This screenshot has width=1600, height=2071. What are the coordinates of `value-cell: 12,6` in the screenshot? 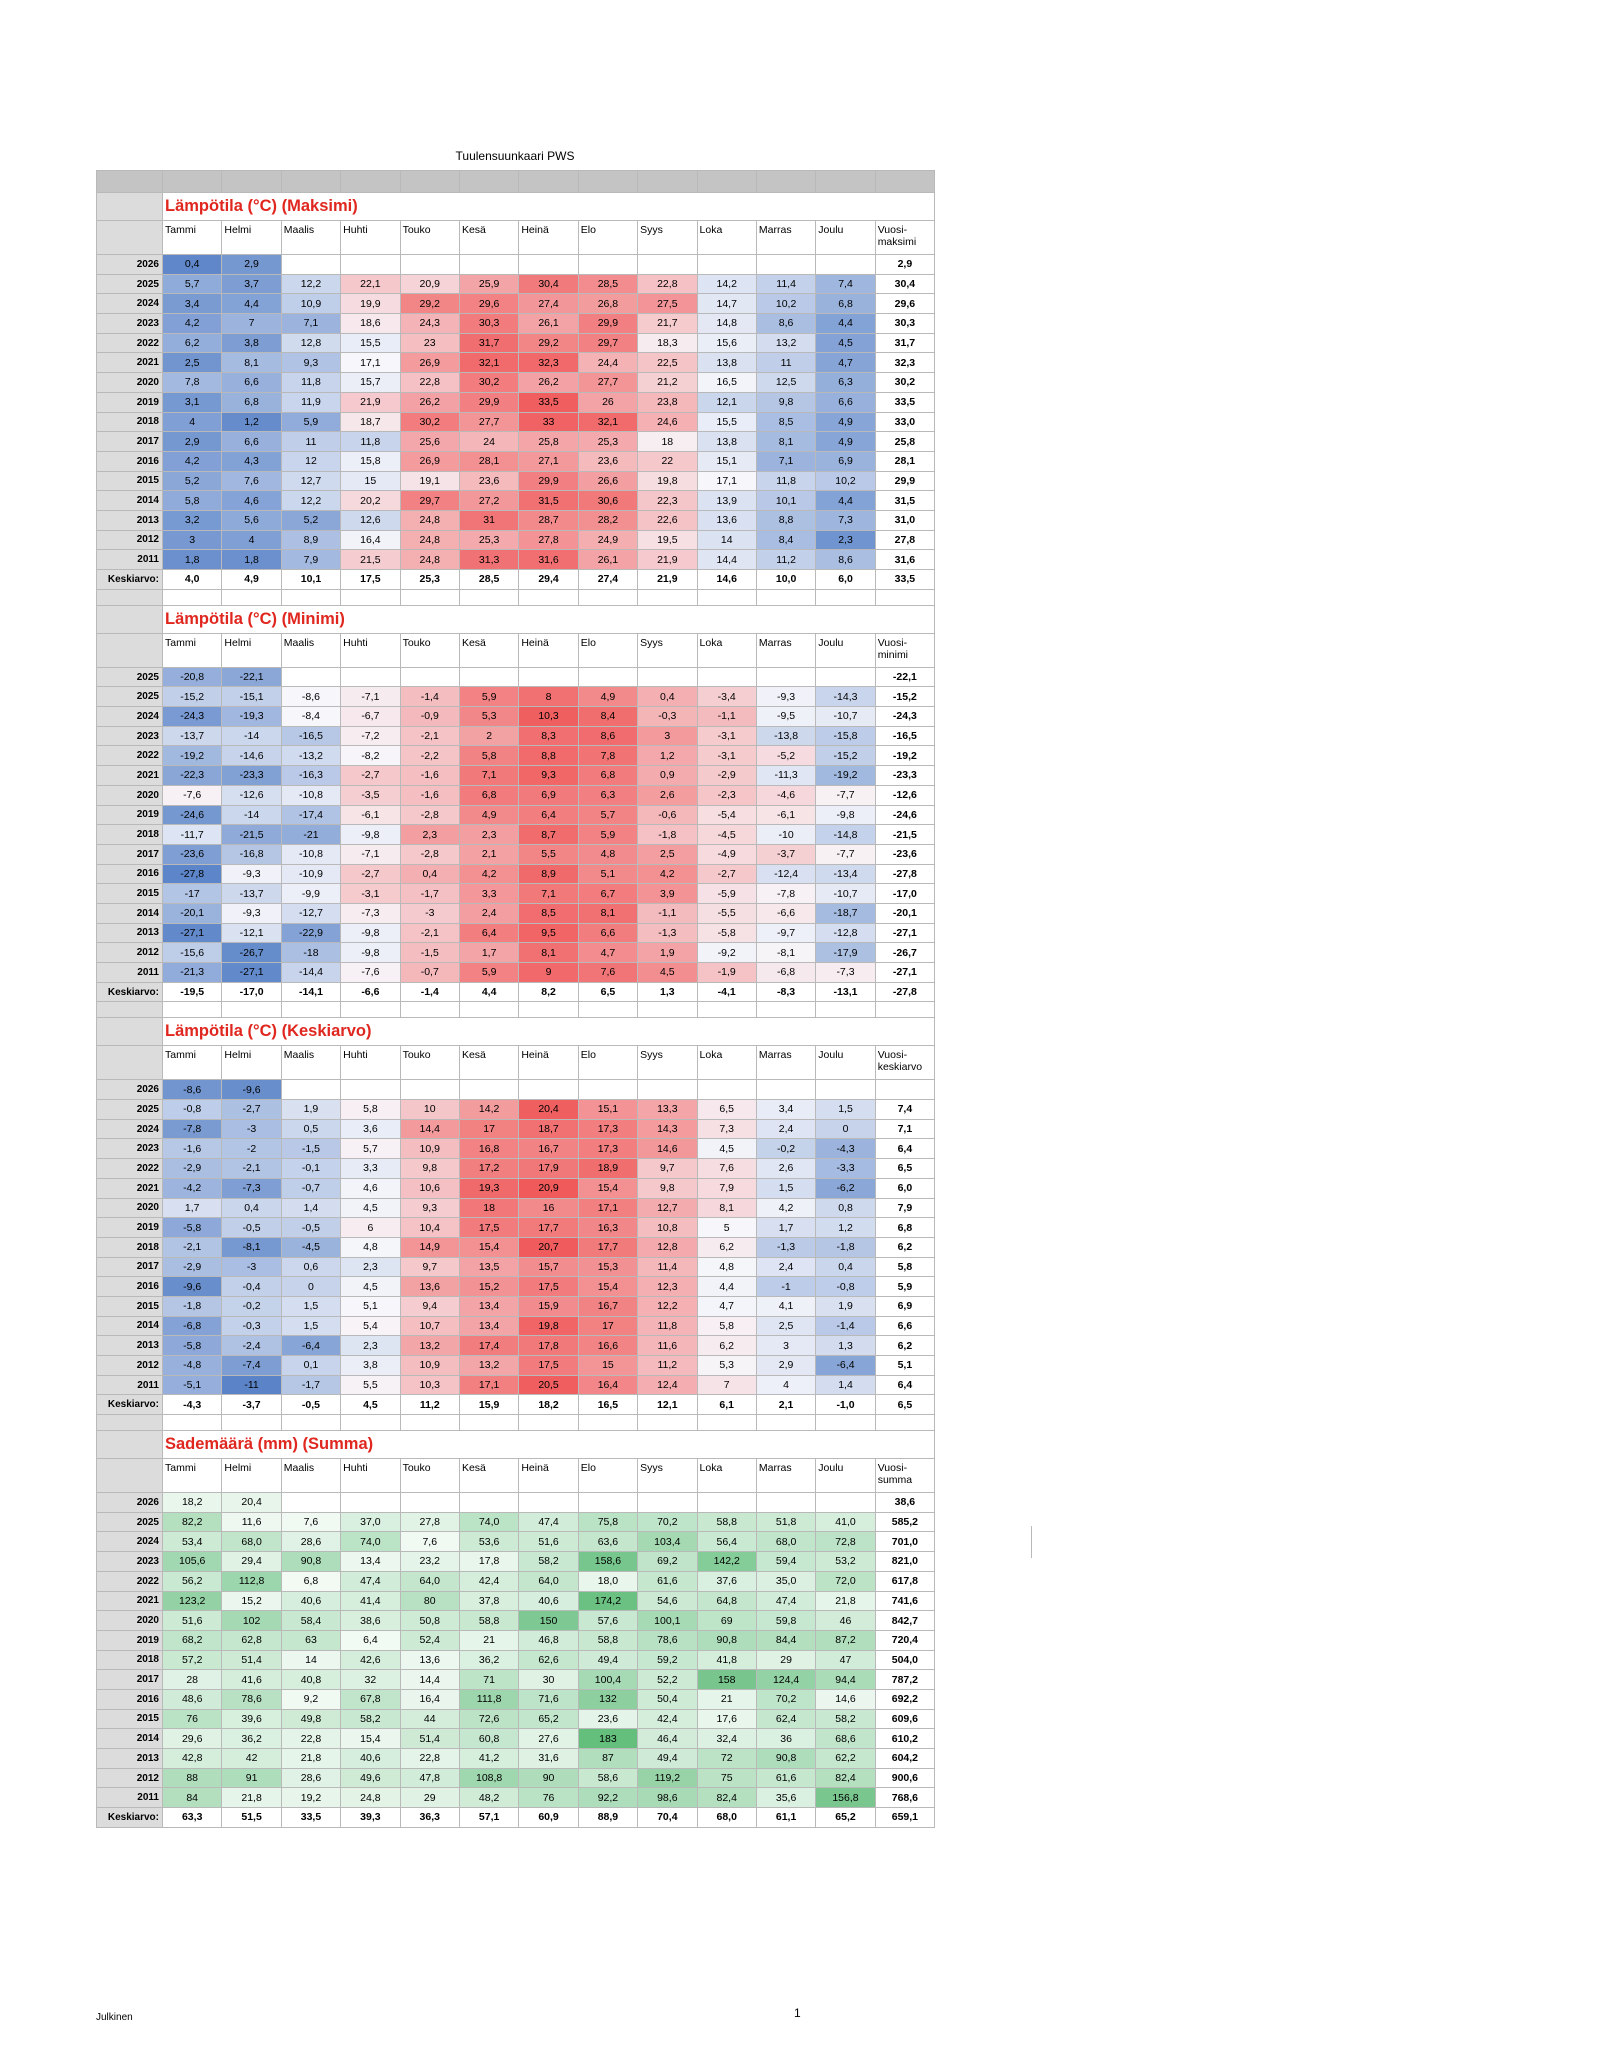 It's located at (370, 520).